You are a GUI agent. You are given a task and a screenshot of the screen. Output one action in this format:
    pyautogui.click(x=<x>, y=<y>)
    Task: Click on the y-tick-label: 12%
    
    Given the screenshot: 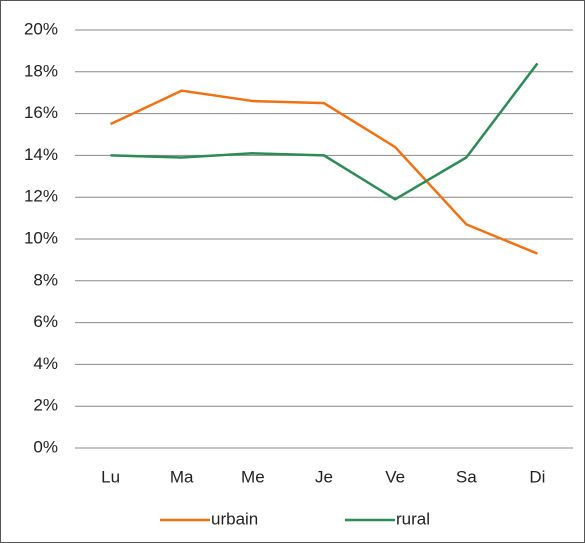 What is the action you would take?
    pyautogui.click(x=41, y=196)
    